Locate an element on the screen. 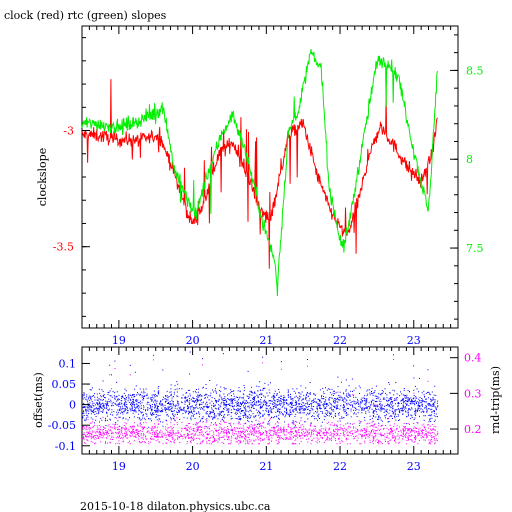  y2-tick-label: 0.2 is located at coordinates (473, 429).